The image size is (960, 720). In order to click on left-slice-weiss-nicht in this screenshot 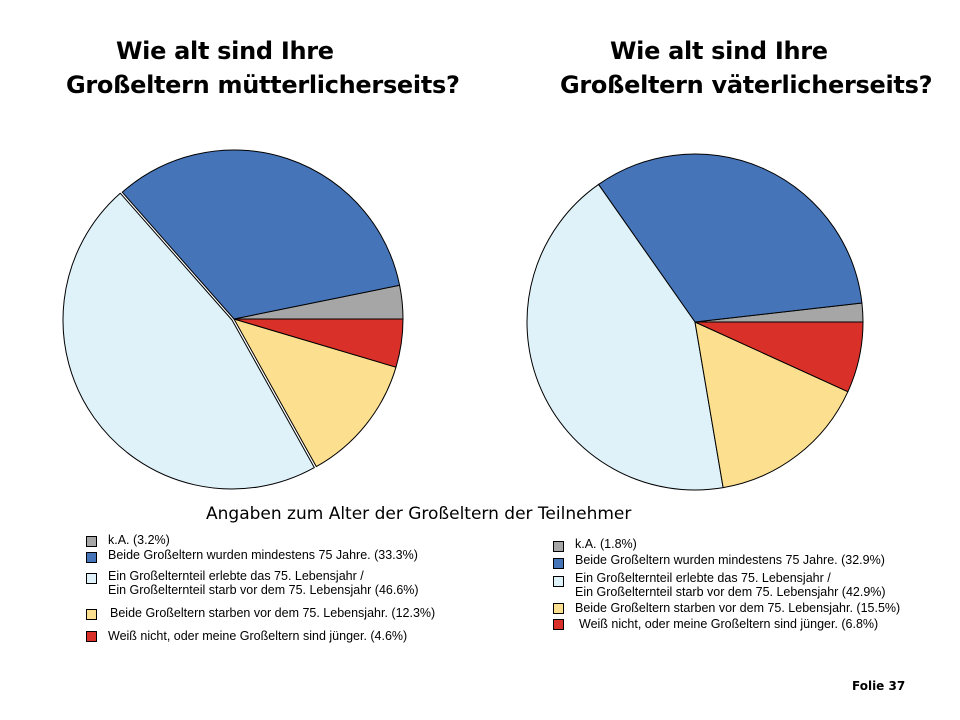, I will do `click(318, 343)`.